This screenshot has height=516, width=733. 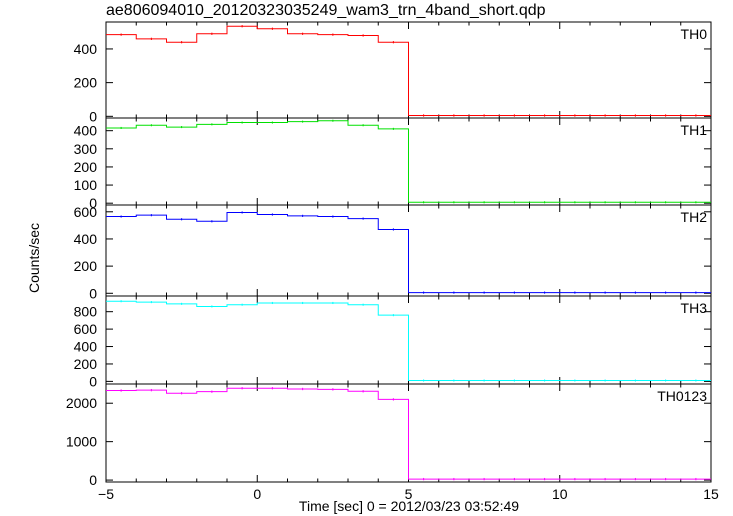 What do you see at coordinates (86, 185) in the screenshot?
I see `y-tick-label: 100` at bounding box center [86, 185].